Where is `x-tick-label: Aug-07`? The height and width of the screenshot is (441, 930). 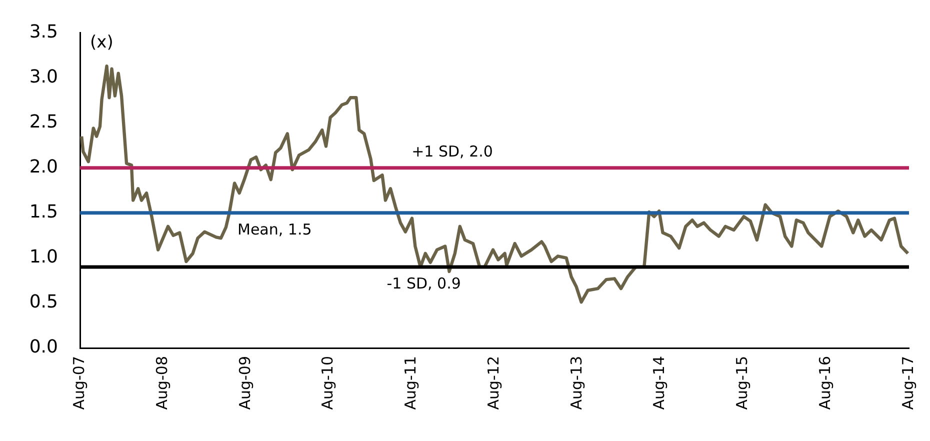 x-tick-label: Aug-07 is located at coordinates (79, 383).